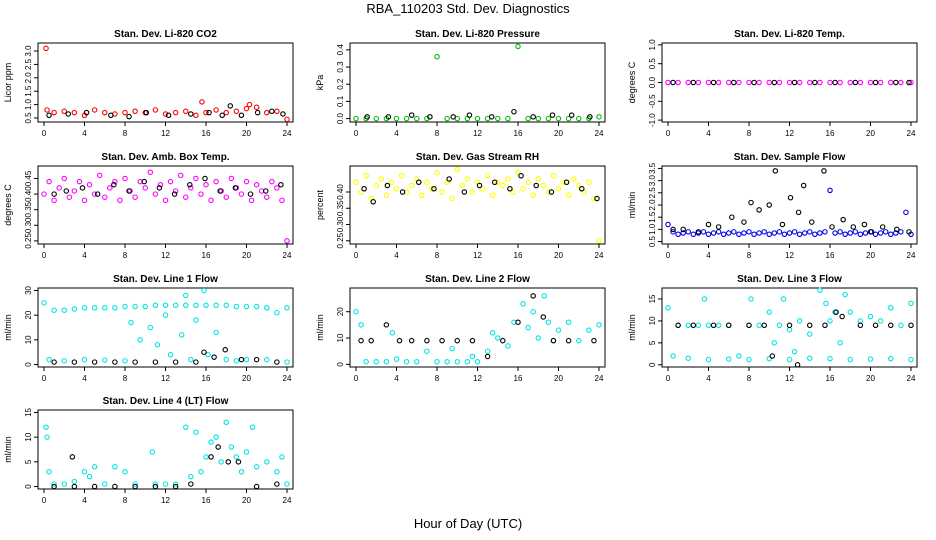 Image resolution: width=936 pixels, height=540 pixels. I want to click on chart-title: Stan. Dev. Line 3 Flow, so click(789, 279).